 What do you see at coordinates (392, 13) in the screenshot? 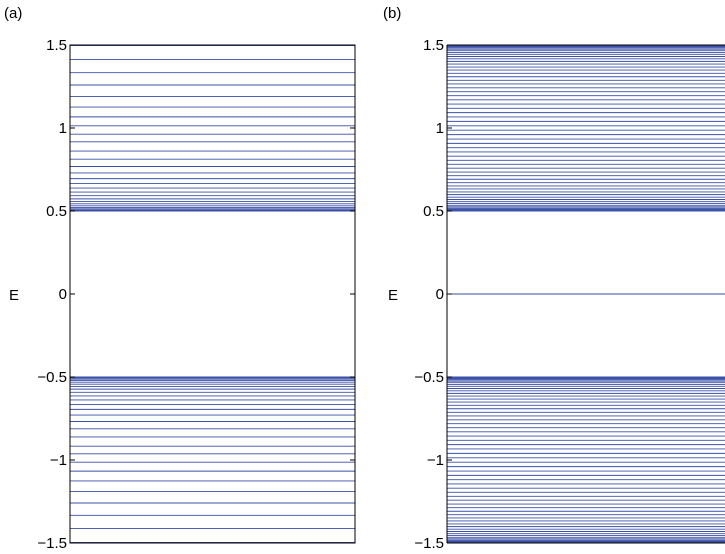
I see `panel-b-label: (b)` at bounding box center [392, 13].